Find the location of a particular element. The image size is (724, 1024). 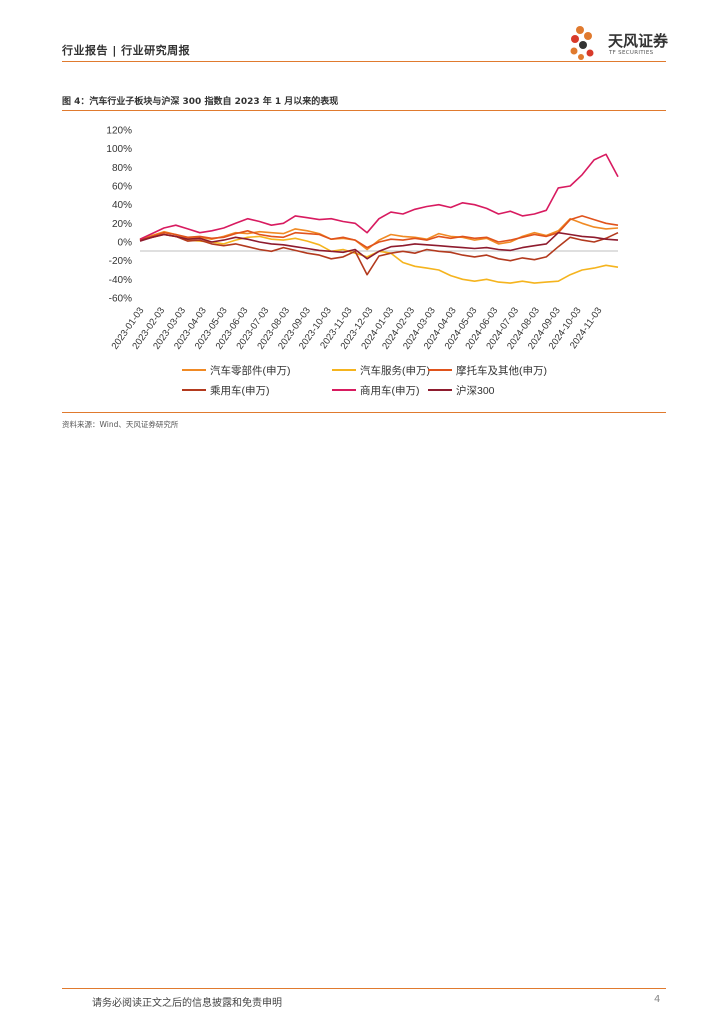

y-tick-label: 20% is located at coordinates (122, 224).